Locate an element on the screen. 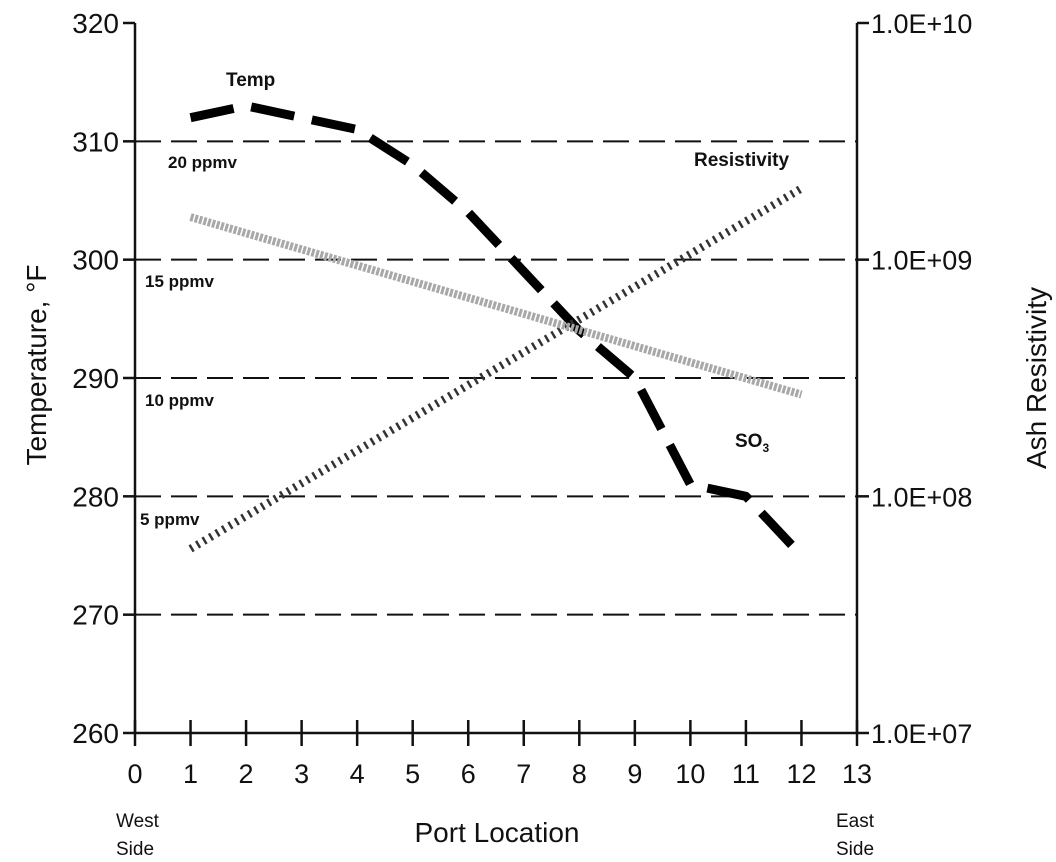 This screenshot has width=1056, height=862. y-tick-label-310: 310 is located at coordinates (95, 141).